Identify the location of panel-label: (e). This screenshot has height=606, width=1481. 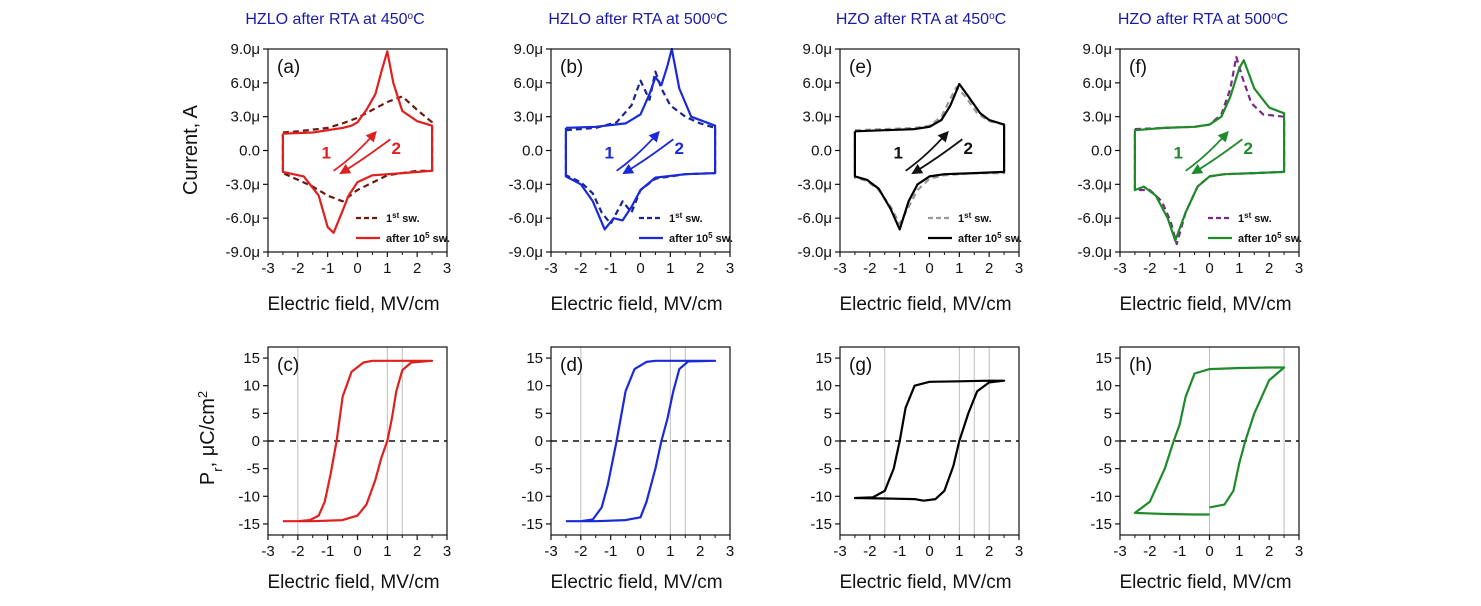
(860, 67).